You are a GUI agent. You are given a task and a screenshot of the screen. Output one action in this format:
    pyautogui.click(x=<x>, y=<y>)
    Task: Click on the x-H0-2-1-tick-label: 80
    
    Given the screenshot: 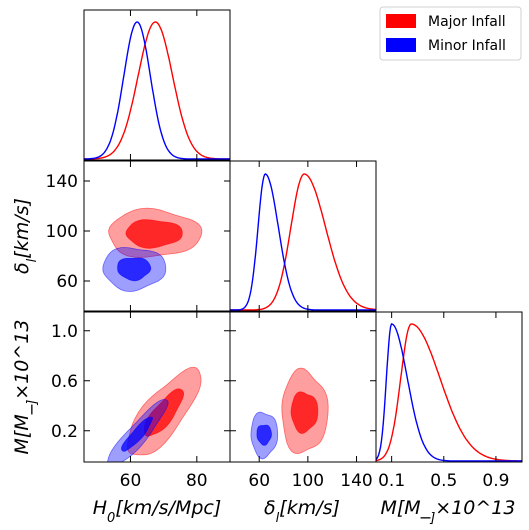 What is the action you would take?
    pyautogui.click(x=197, y=481)
    